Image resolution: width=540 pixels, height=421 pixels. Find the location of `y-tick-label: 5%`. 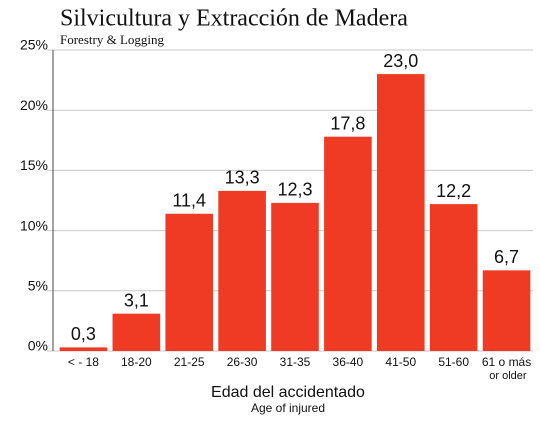

y-tick-label: 5% is located at coordinates (38, 286).